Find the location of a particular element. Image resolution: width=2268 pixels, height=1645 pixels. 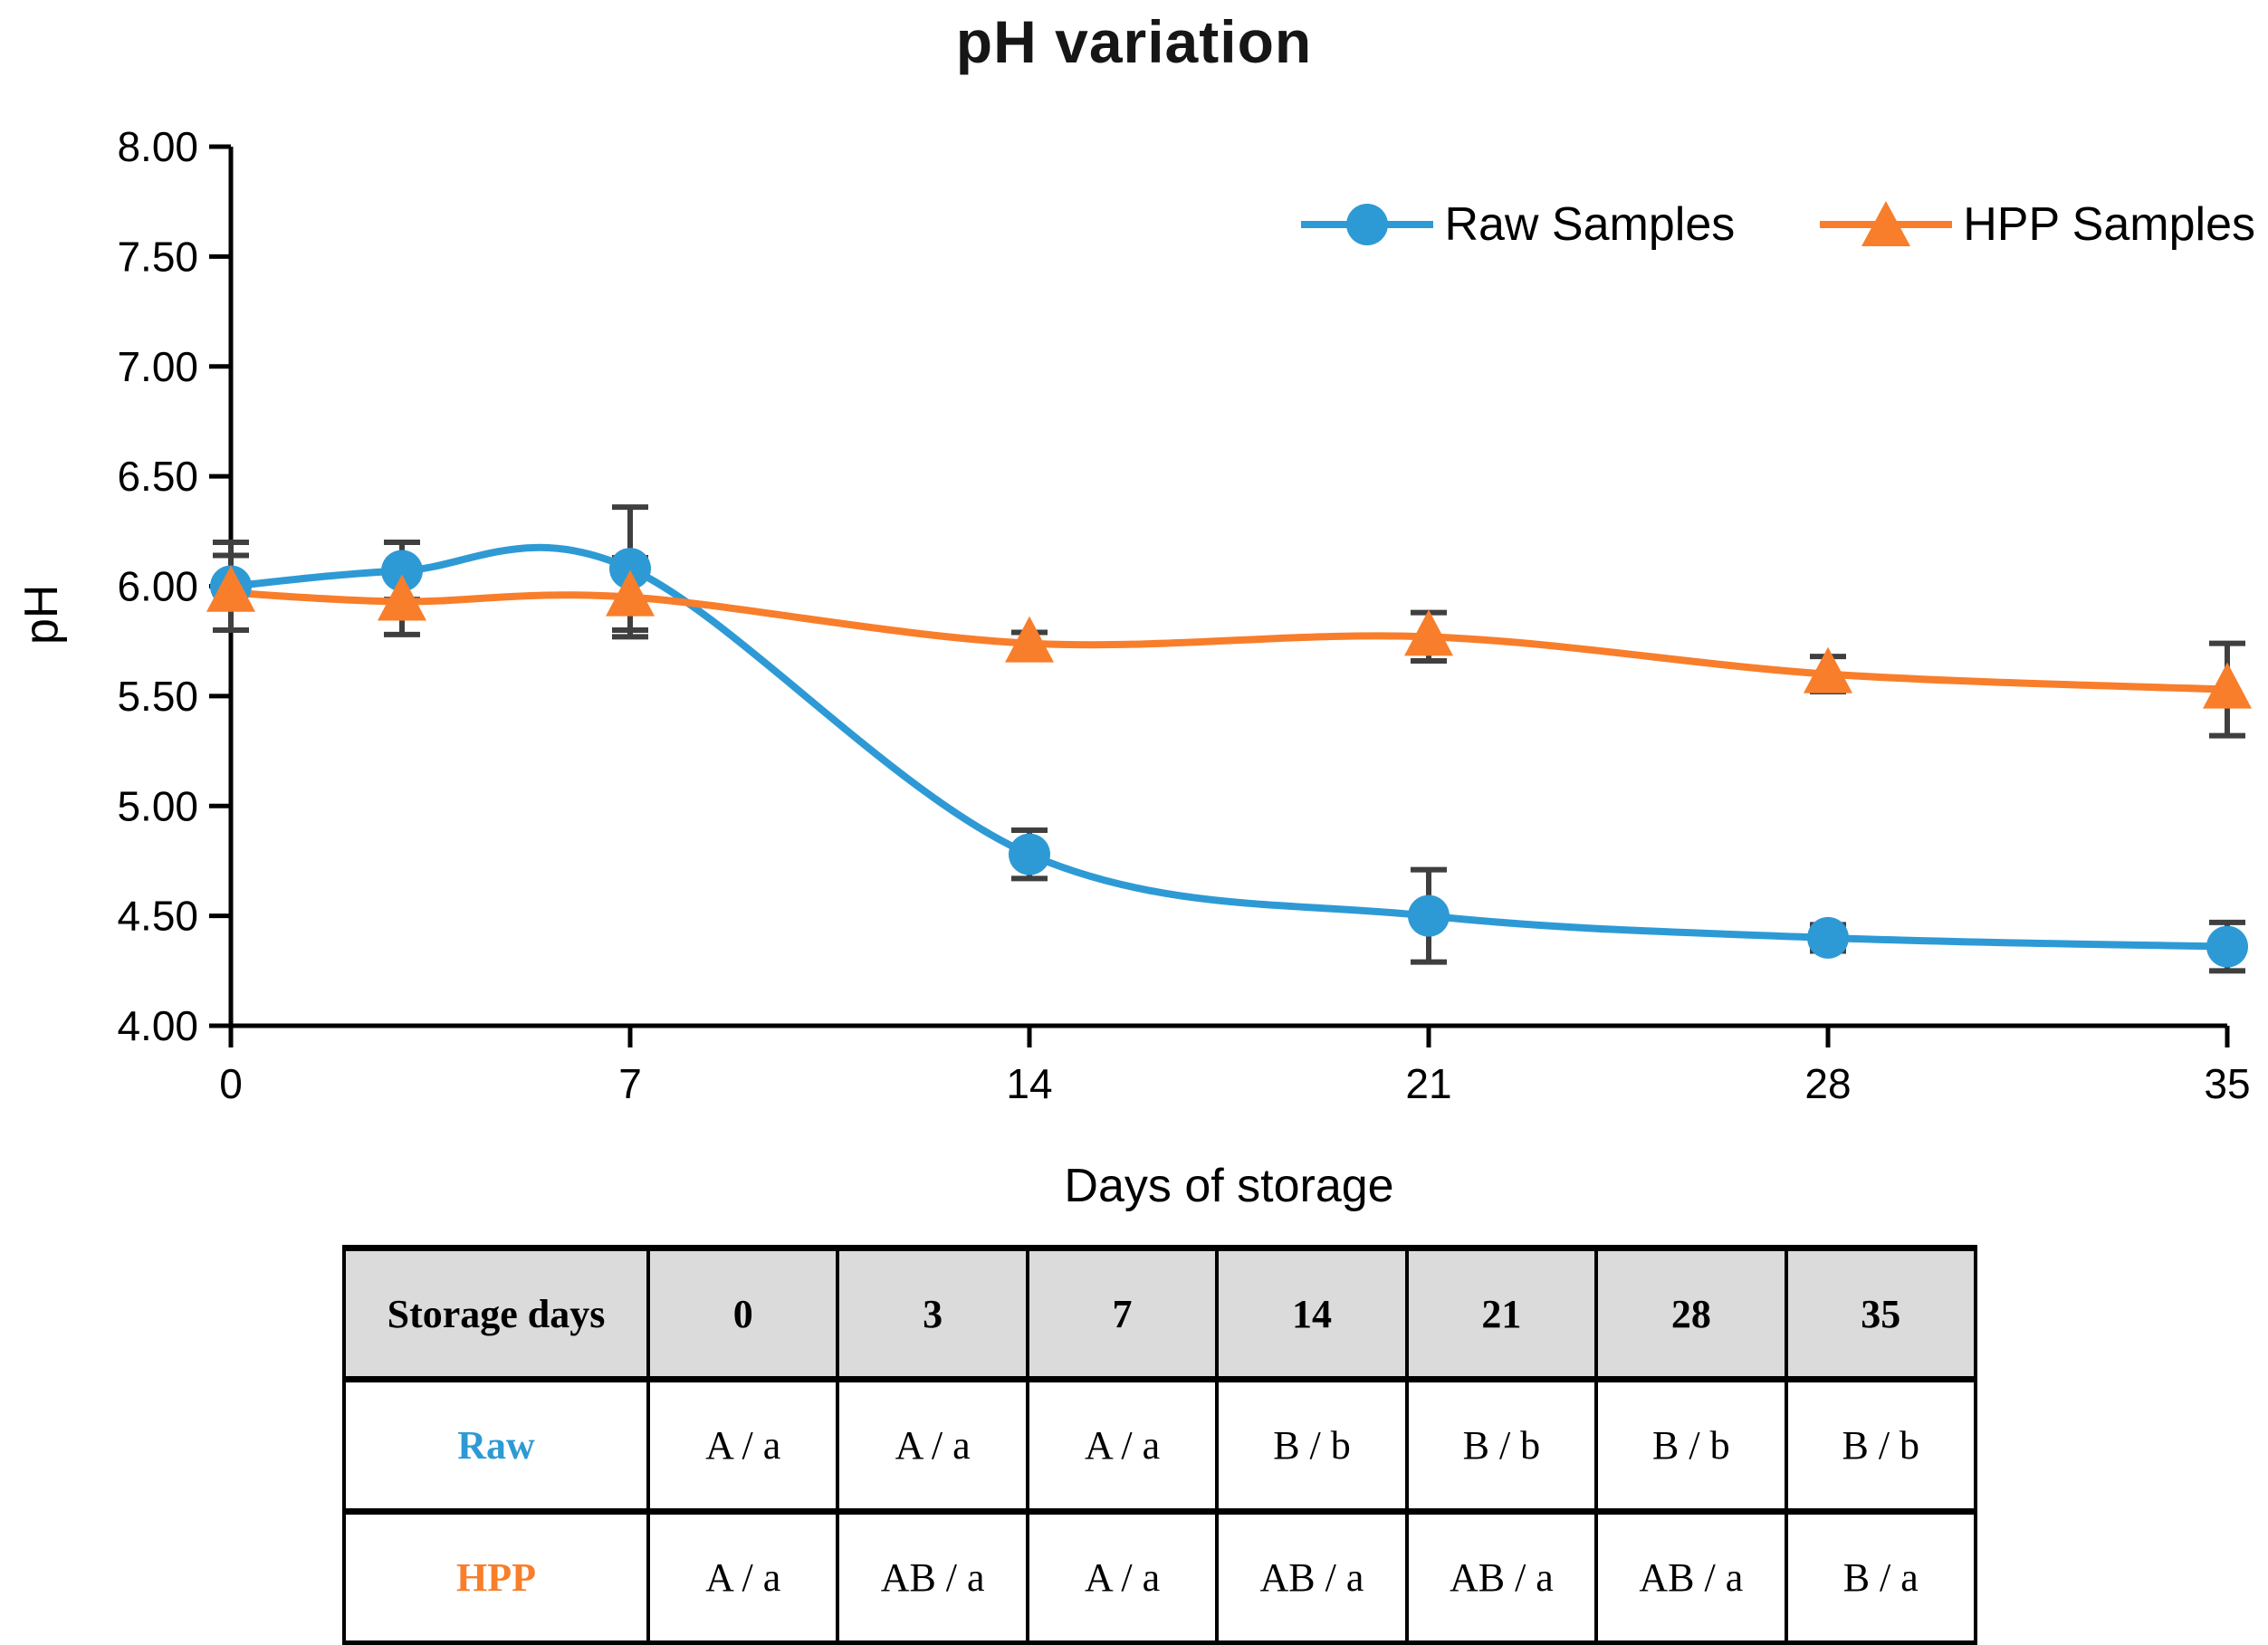

legend-item-raw-samples: Raw Samples is located at coordinates (1517, 224).